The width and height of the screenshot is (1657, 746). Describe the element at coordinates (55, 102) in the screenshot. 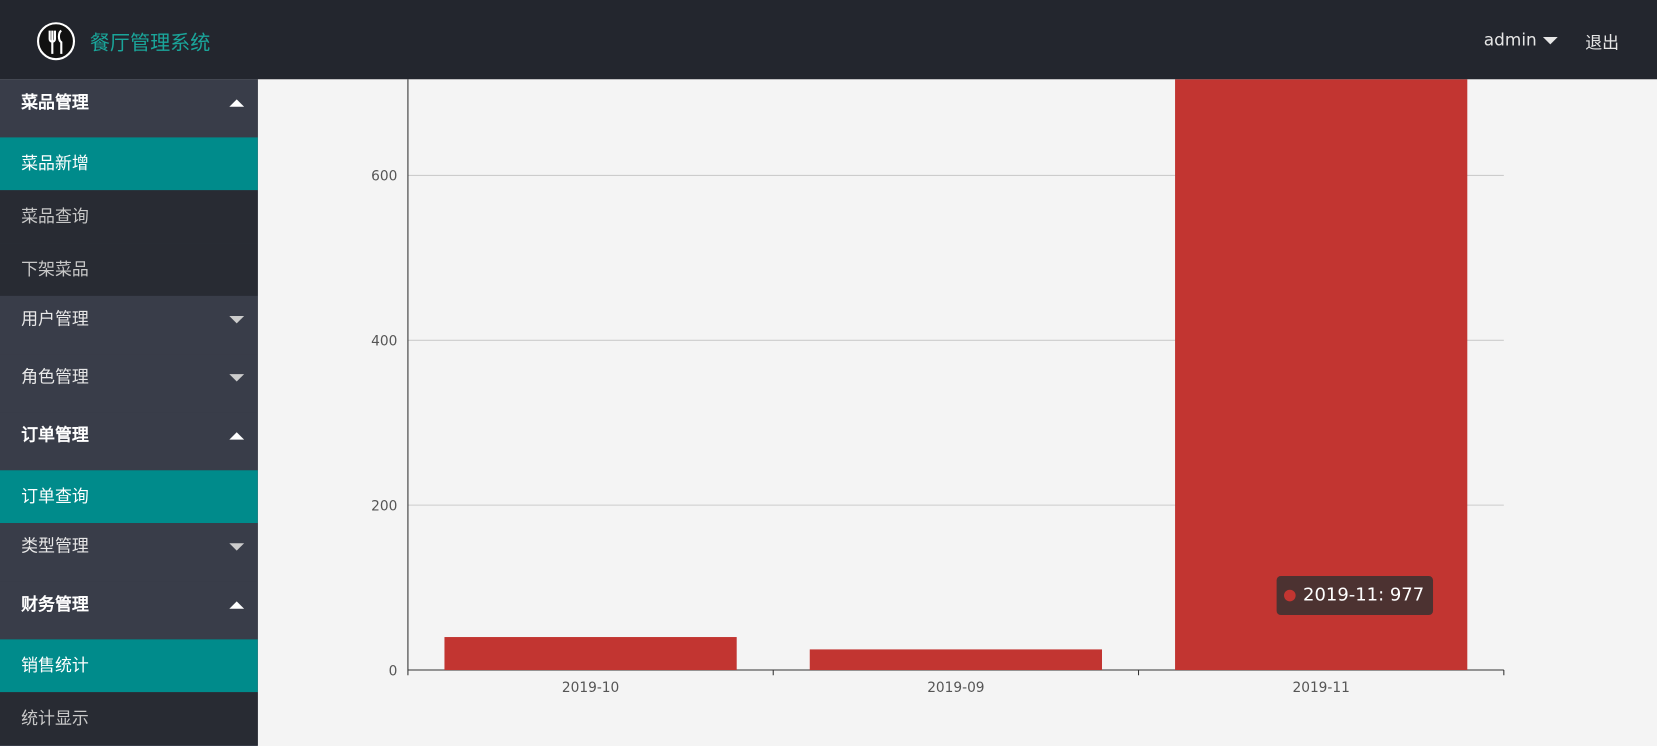

I see `menu-label: 菜品管理` at that location.